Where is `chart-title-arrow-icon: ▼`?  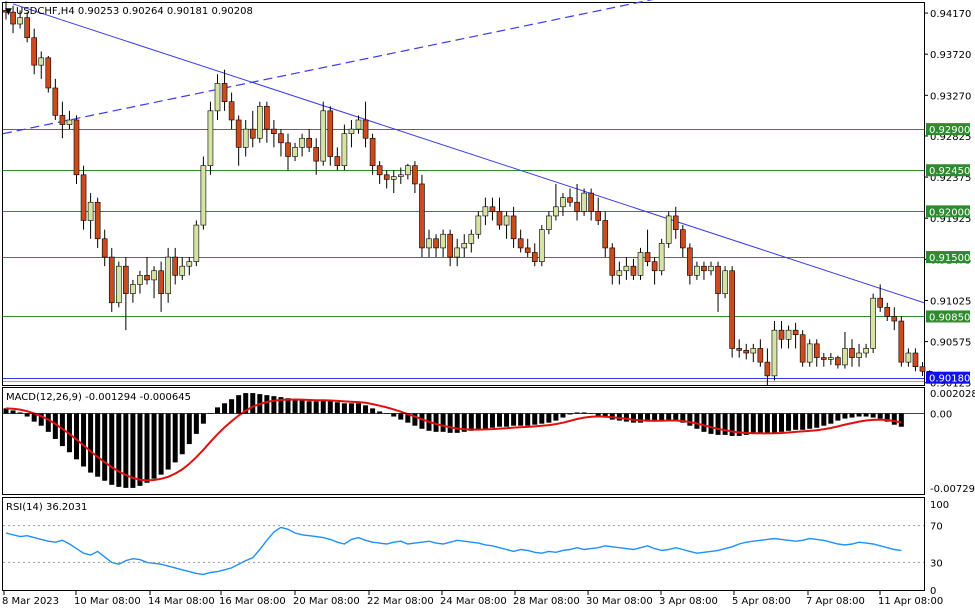
chart-title-arrow-icon: ▼ is located at coordinates (8, 12).